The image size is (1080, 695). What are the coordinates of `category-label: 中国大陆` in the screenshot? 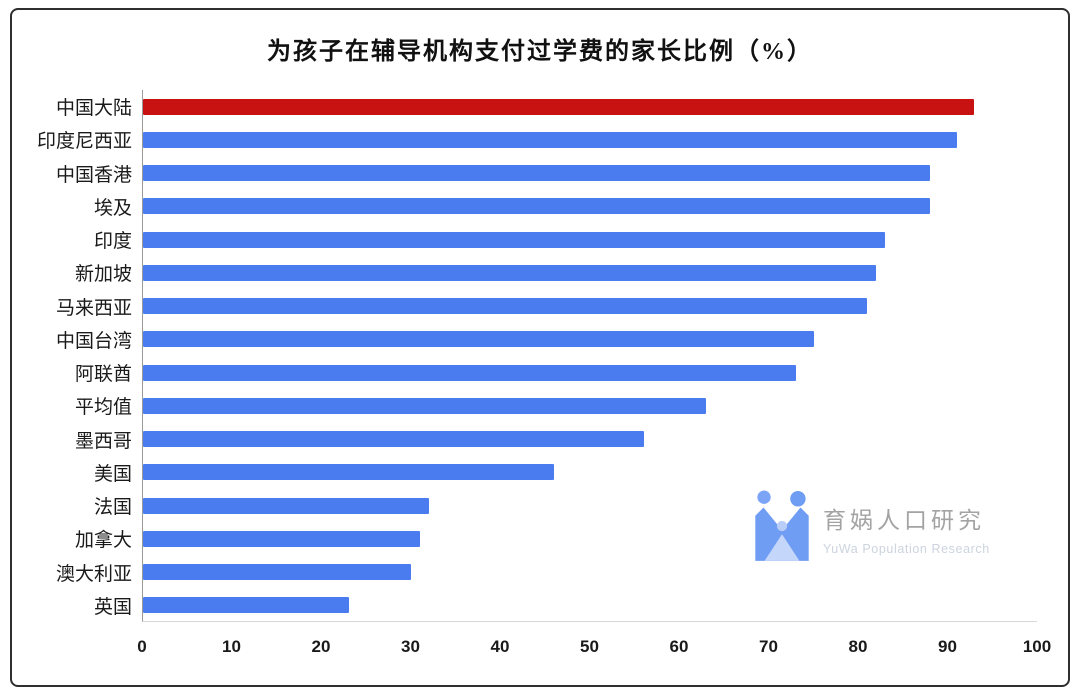 It's located at (93, 109).